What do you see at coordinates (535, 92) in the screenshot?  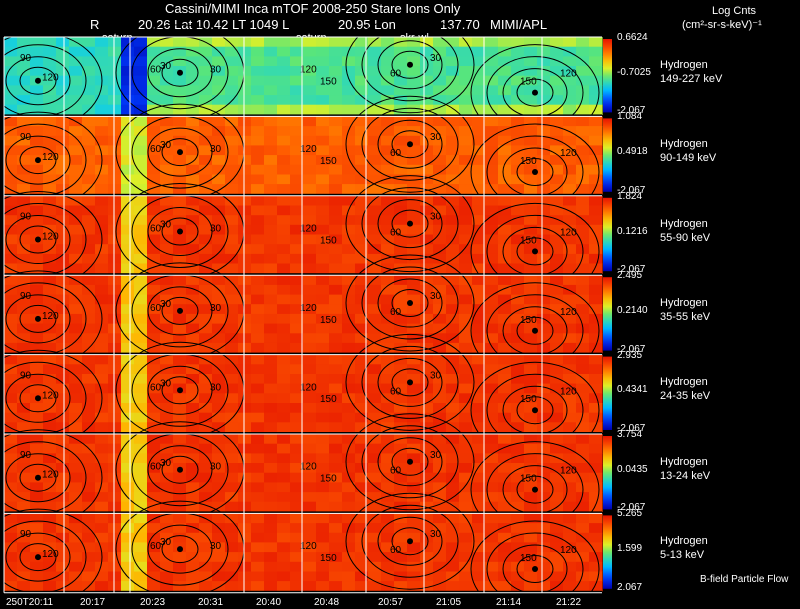 I see `flow-center-dot` at bounding box center [535, 92].